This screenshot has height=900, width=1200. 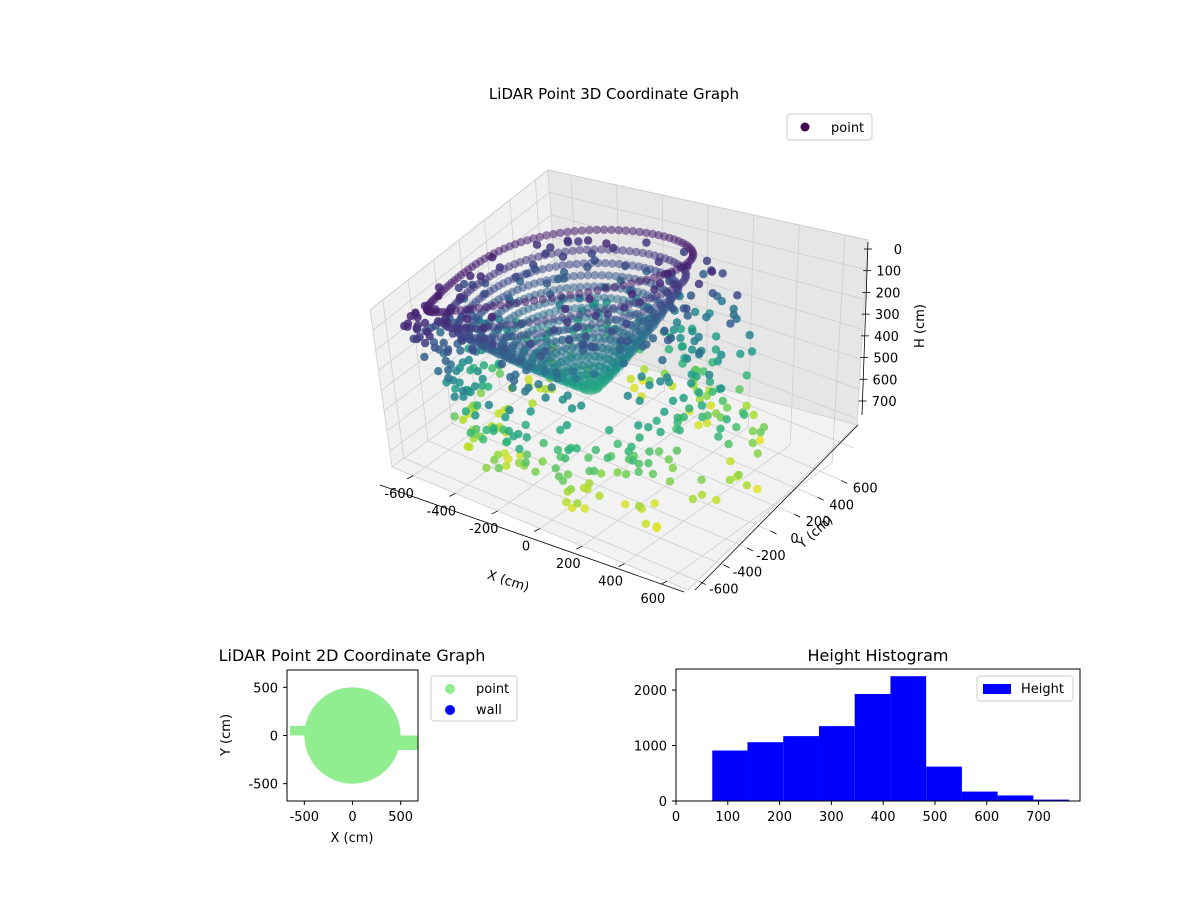 I want to click on chart-histogram-title: Height Histogram, so click(x=878, y=655).